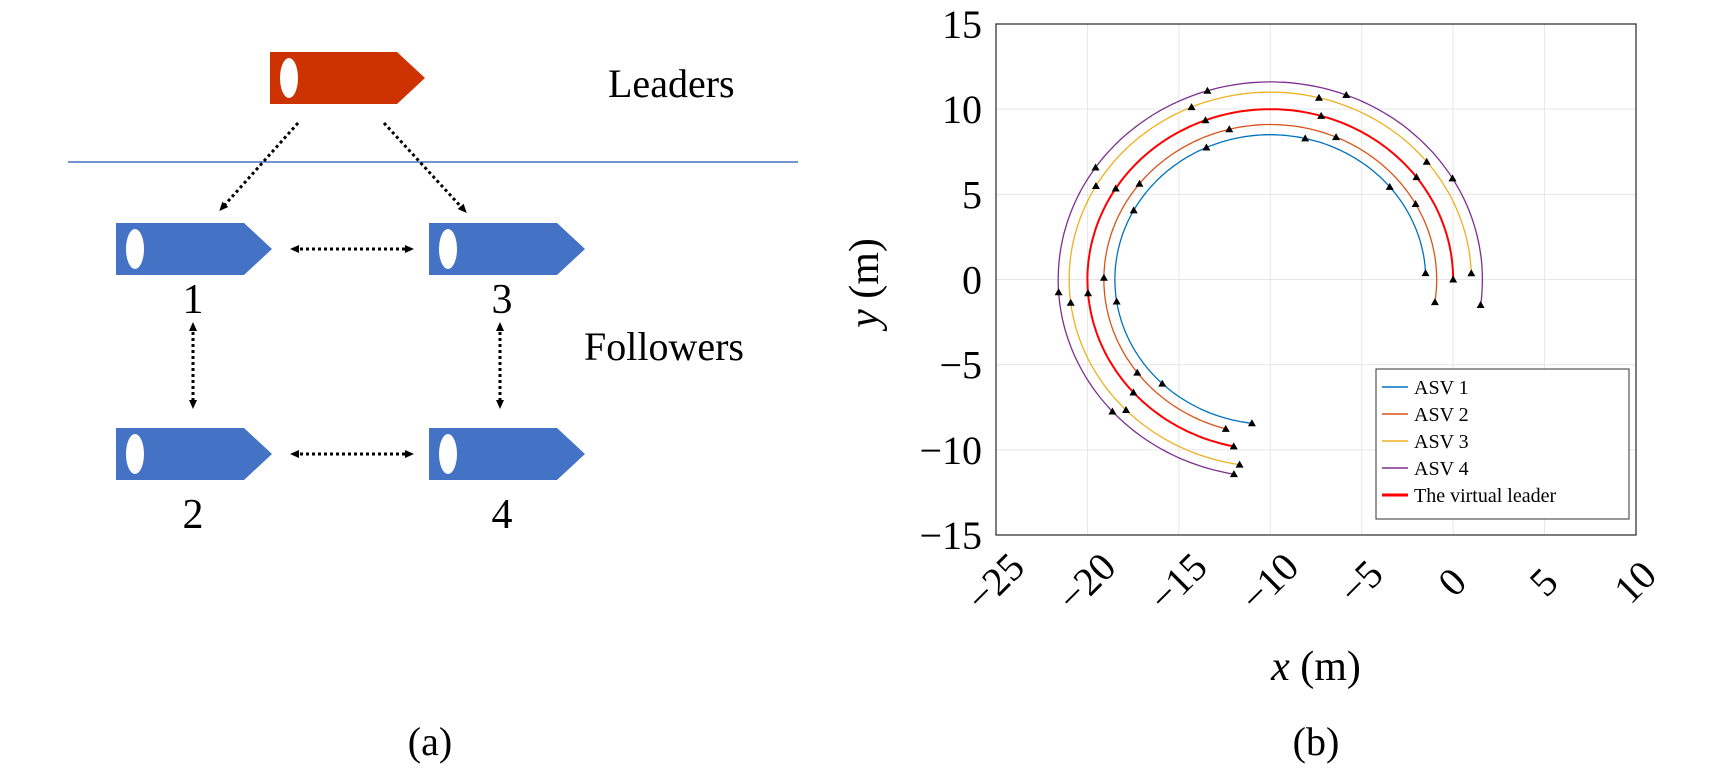  Describe the element at coordinates (972, 280) in the screenshot. I see `y-tick-label: 0` at that location.